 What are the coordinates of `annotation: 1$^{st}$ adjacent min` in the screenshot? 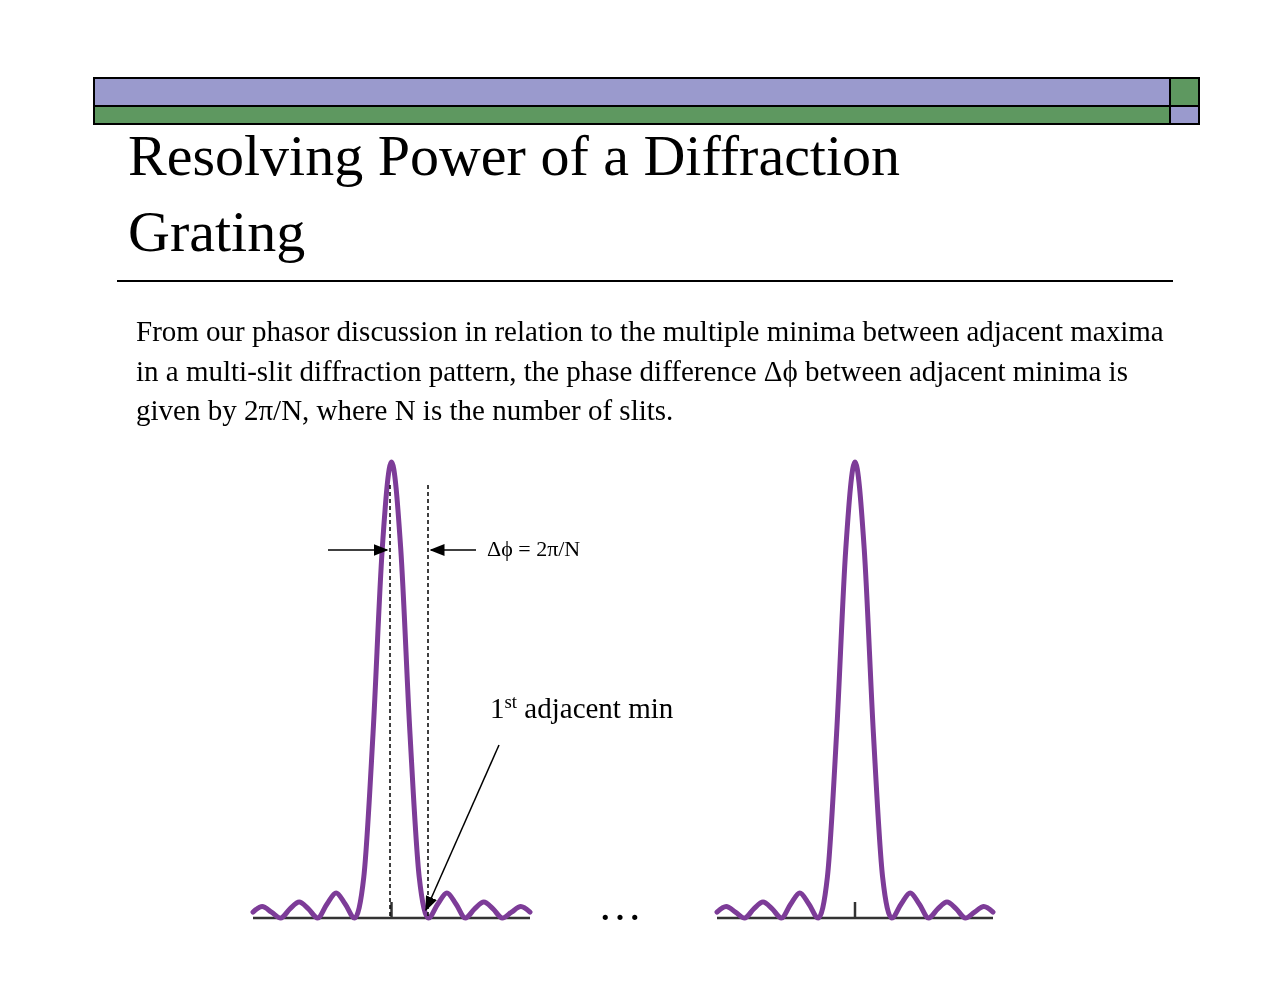 It's located at (582, 707).